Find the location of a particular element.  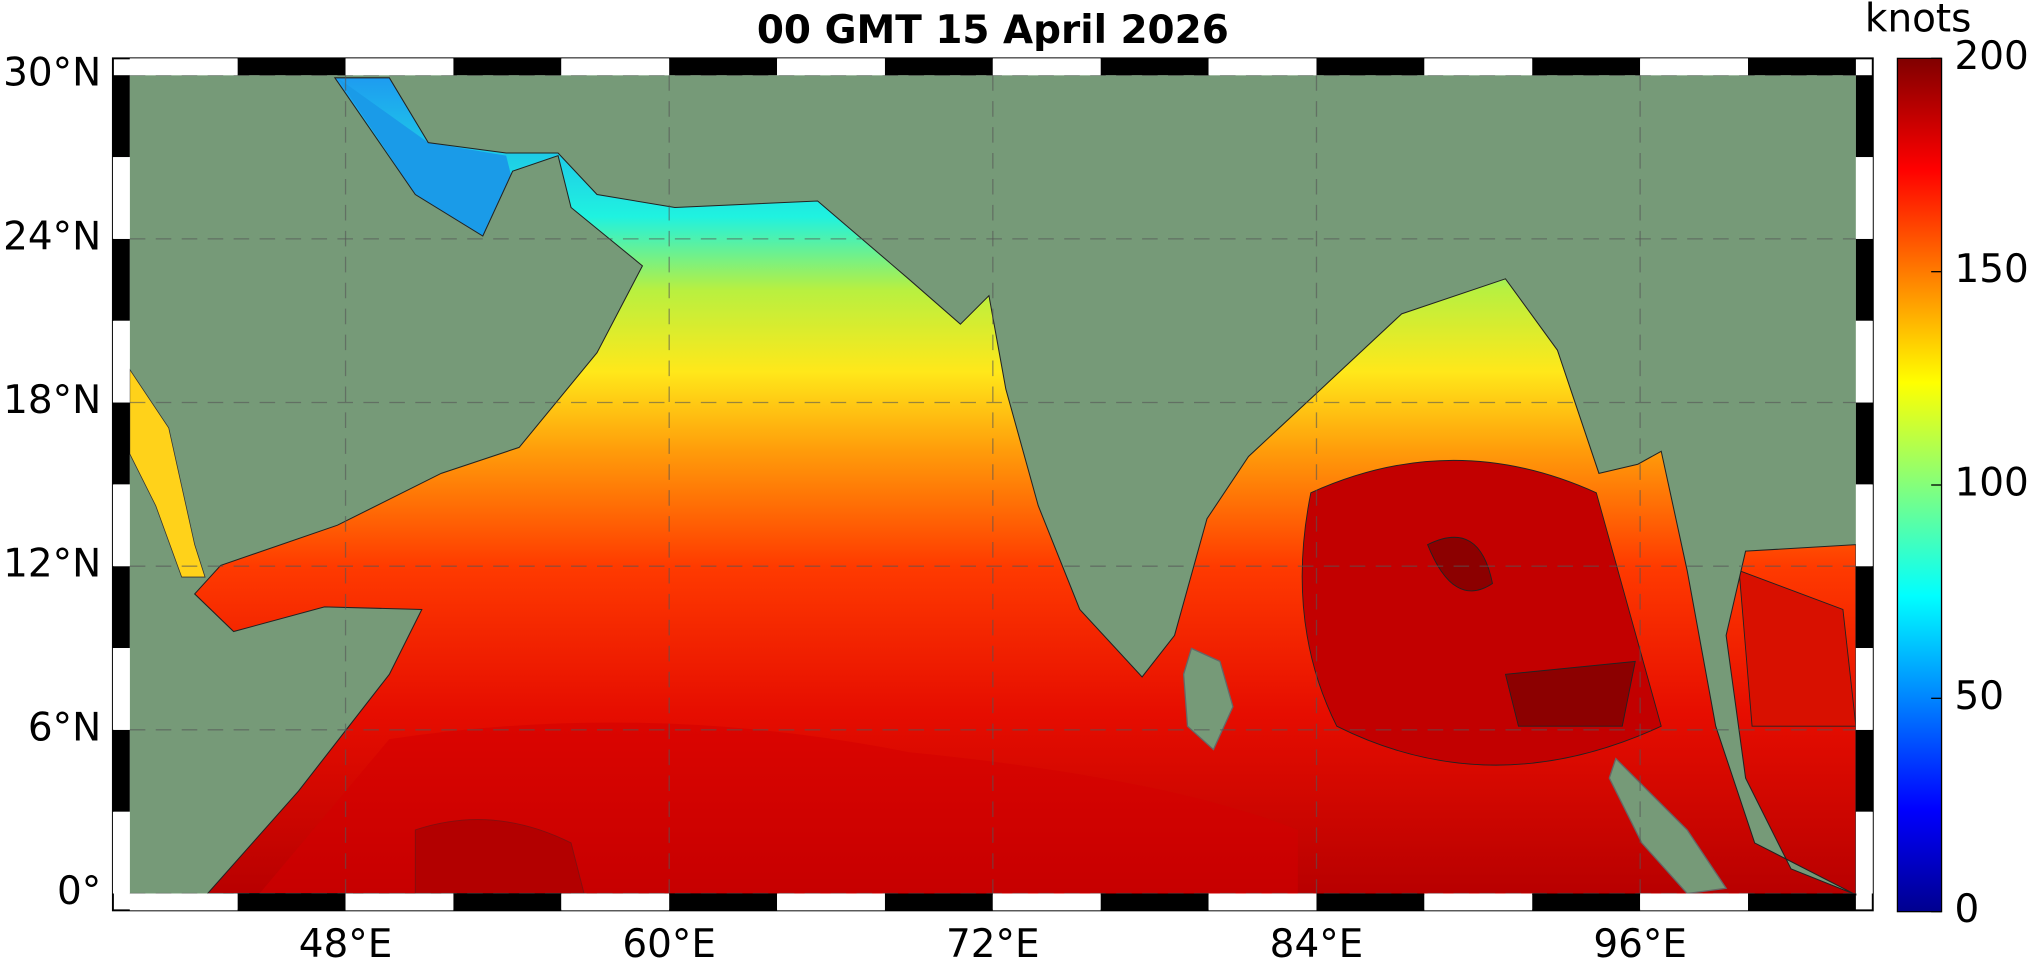

lon-tick-label: 60°E is located at coordinates (669, 944).